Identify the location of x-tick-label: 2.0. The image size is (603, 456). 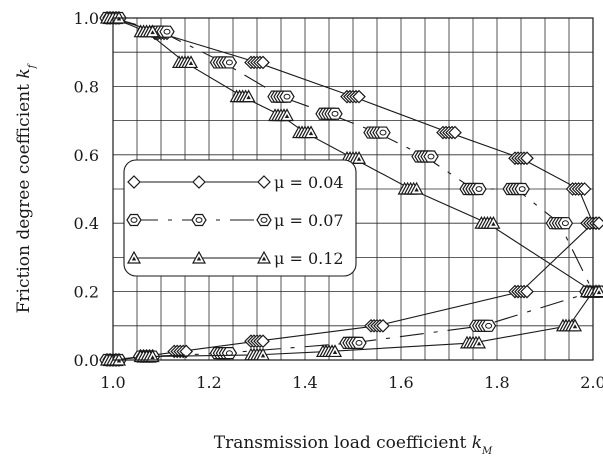
(591, 382).